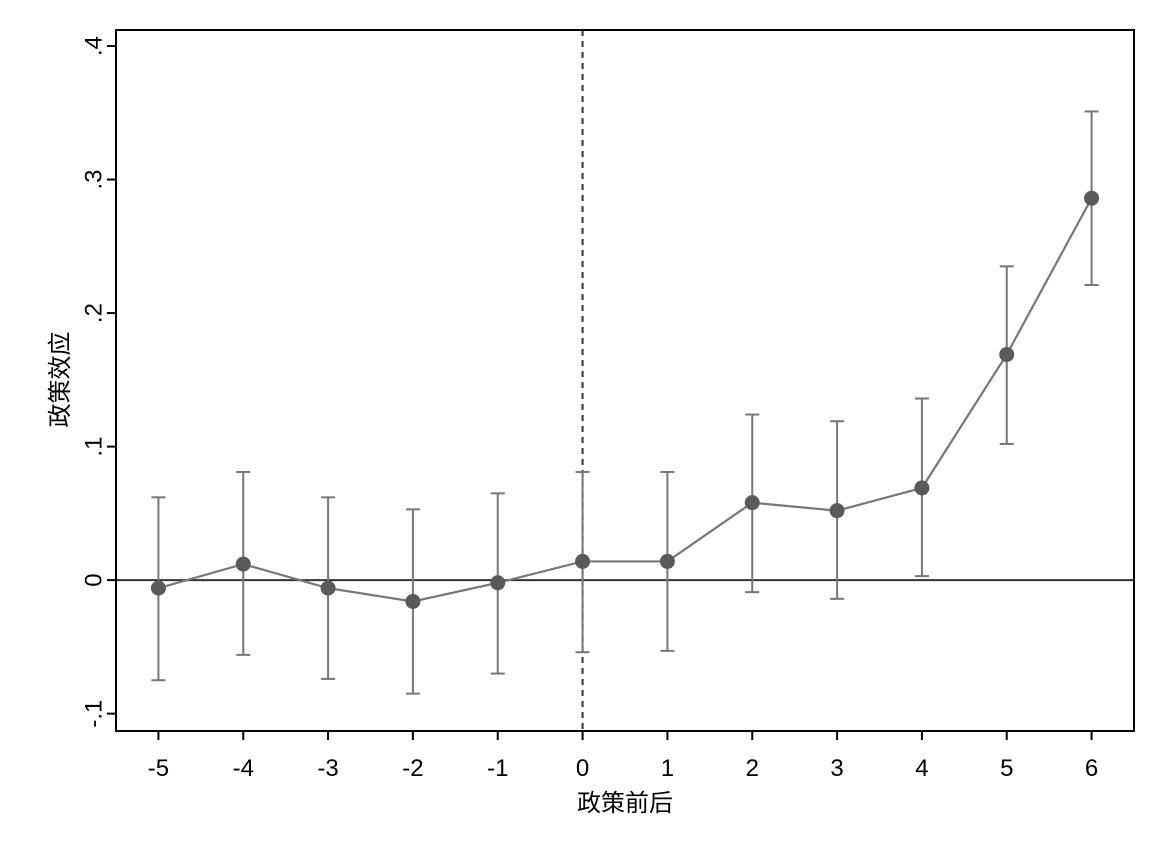 The width and height of the screenshot is (1165, 847). I want to click on x-tick-label: 0, so click(582, 768).